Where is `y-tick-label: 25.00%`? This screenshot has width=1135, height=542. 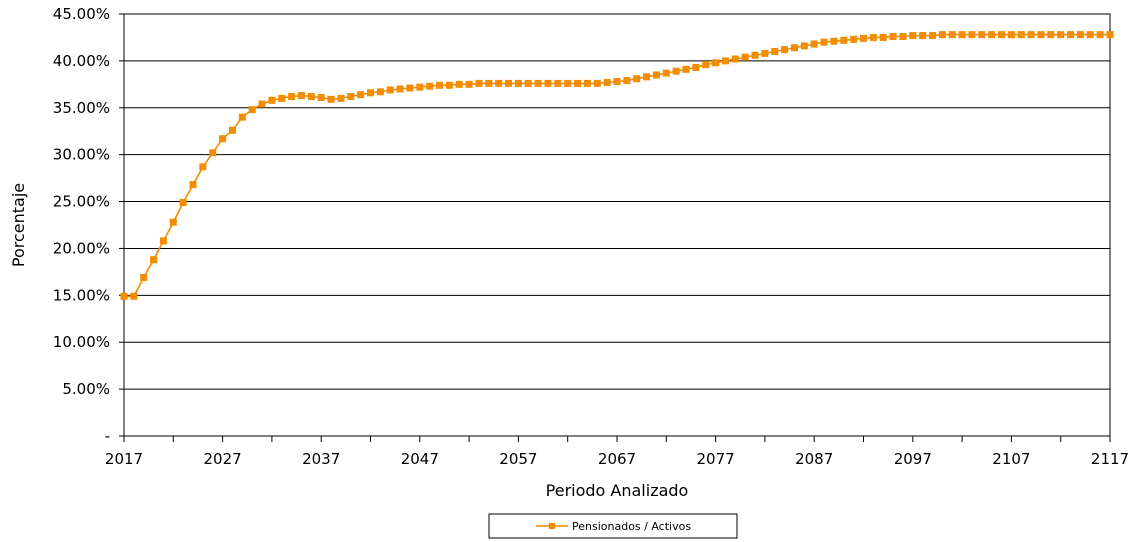 y-tick-label: 25.00% is located at coordinates (81, 202).